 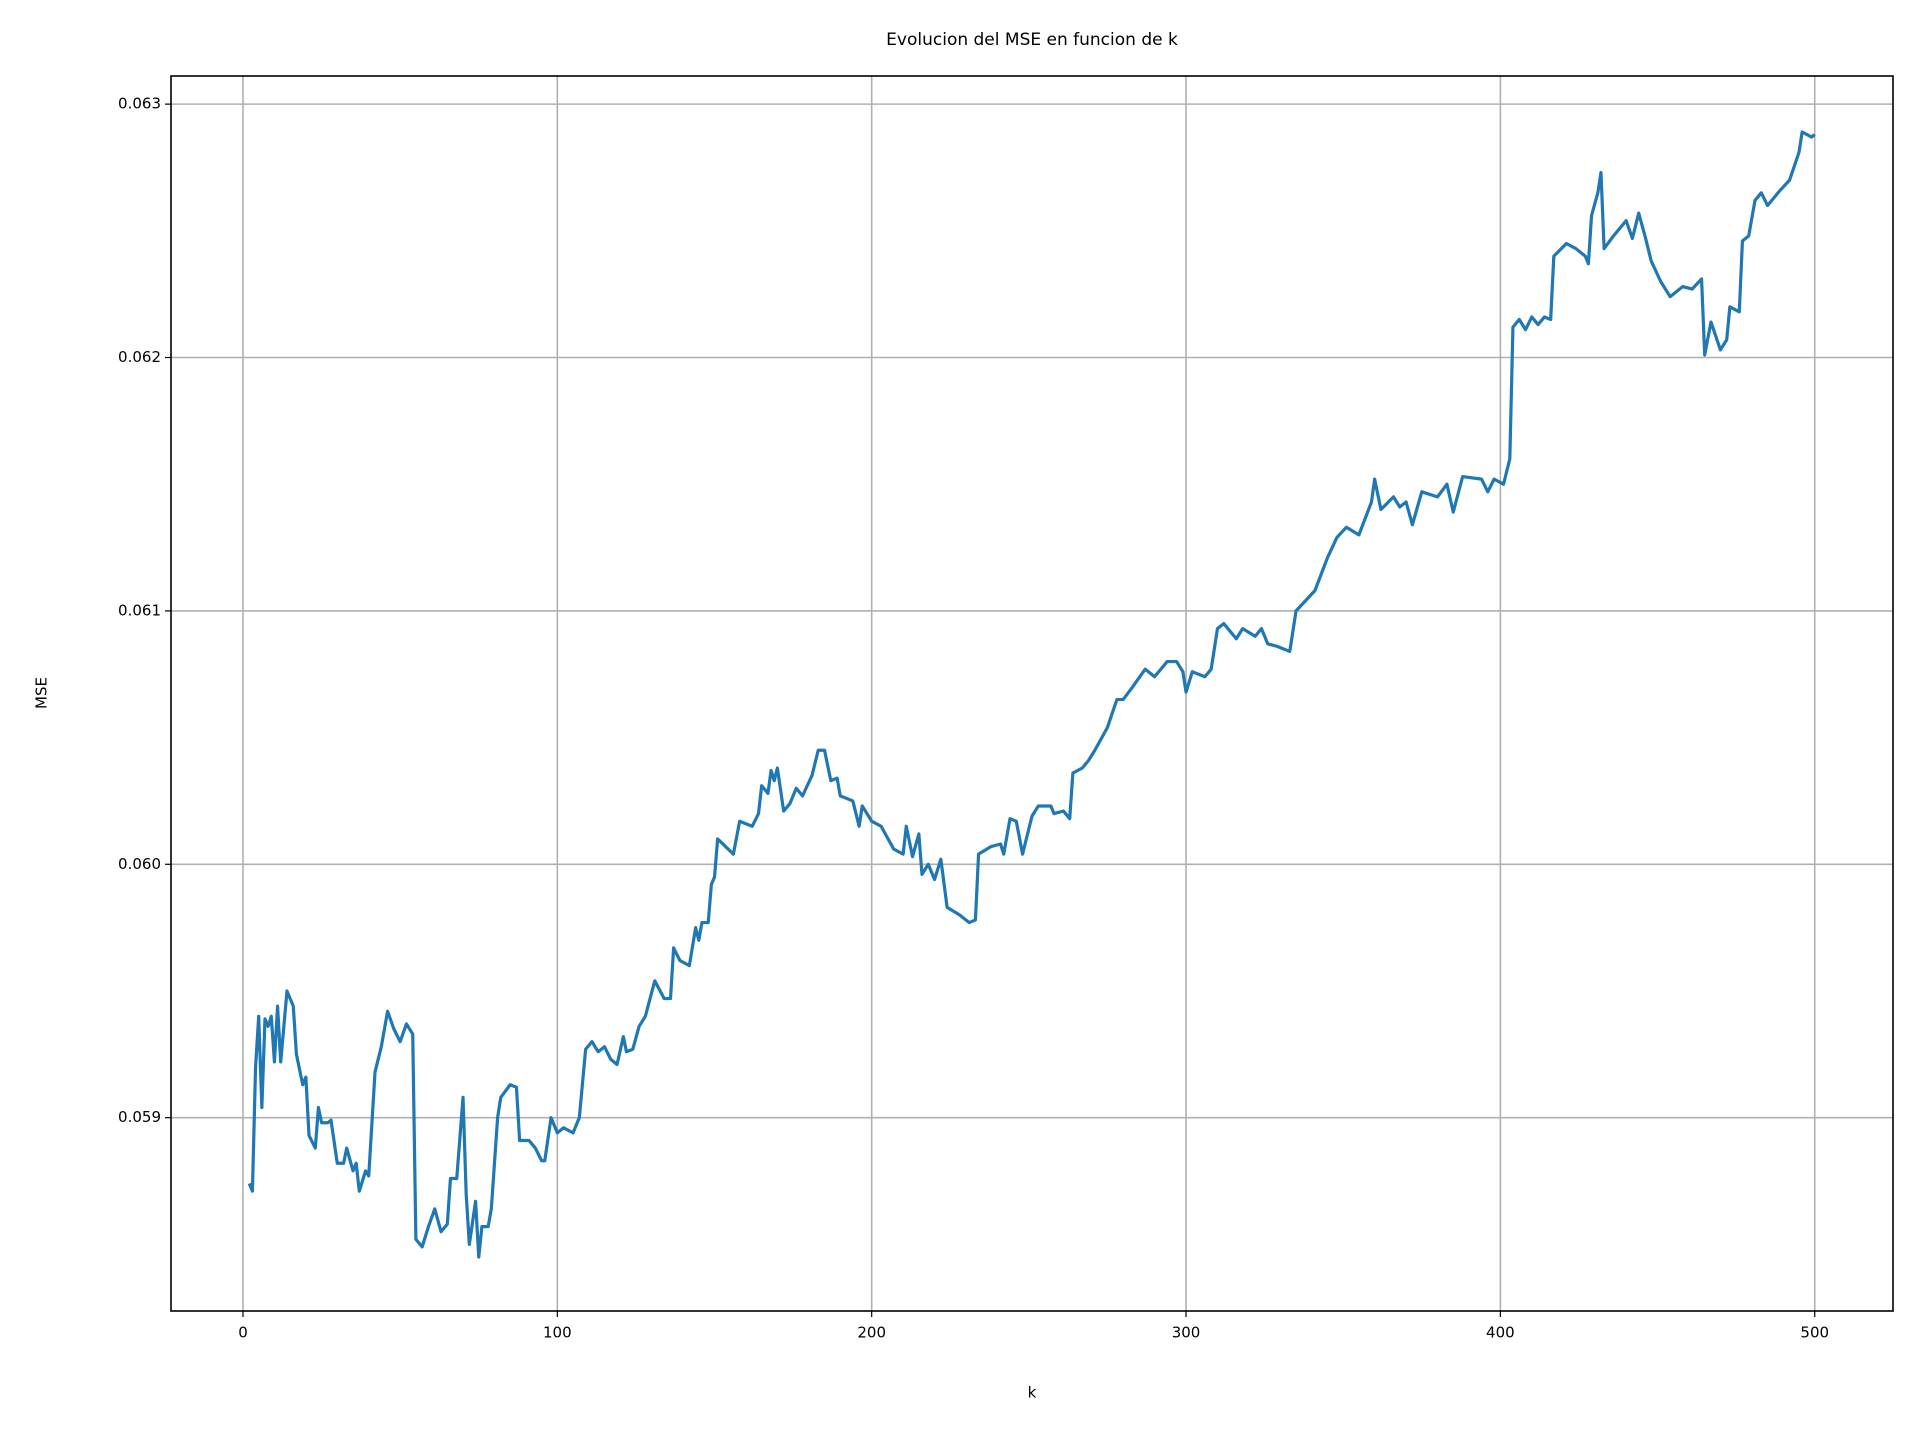 I want to click on y-tick-label: 0.059, so click(x=139, y=1117).